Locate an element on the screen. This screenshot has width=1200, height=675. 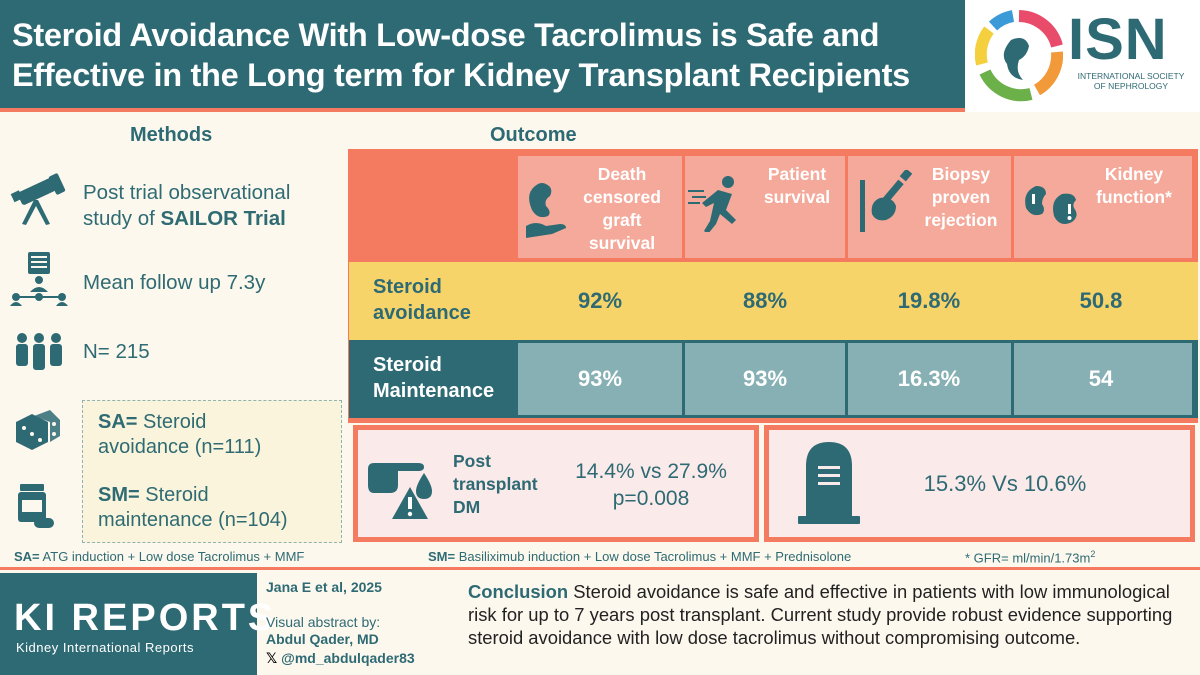
maintenance-graft-value: 93% is located at coordinates (600, 378).